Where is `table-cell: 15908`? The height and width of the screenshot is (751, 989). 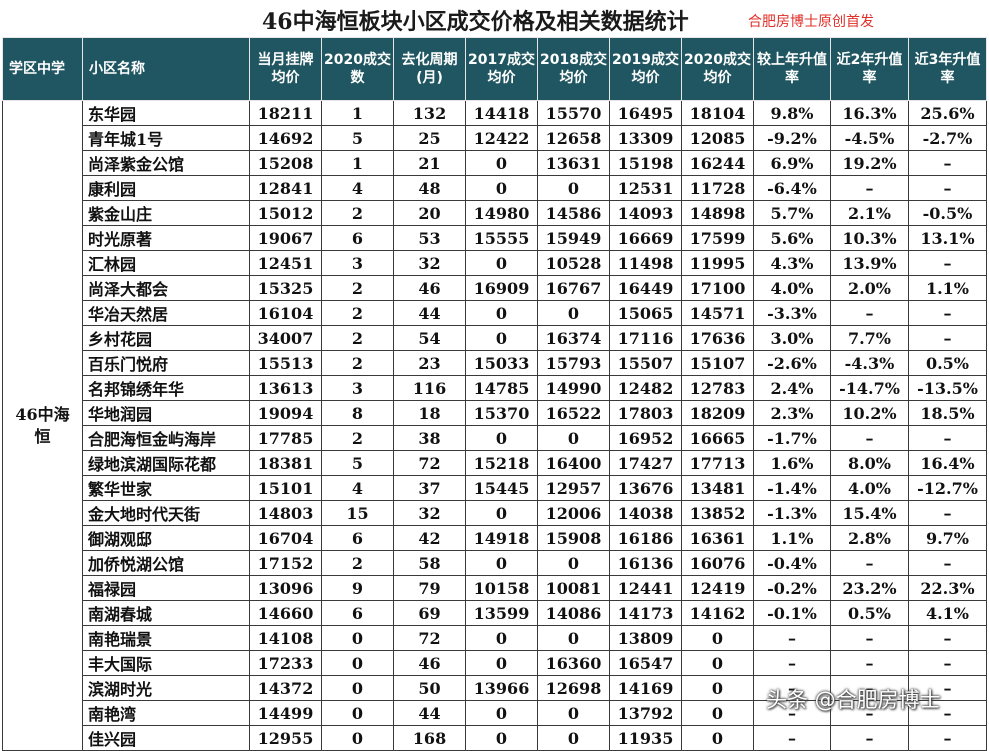 table-cell: 15908 is located at coordinates (573, 538).